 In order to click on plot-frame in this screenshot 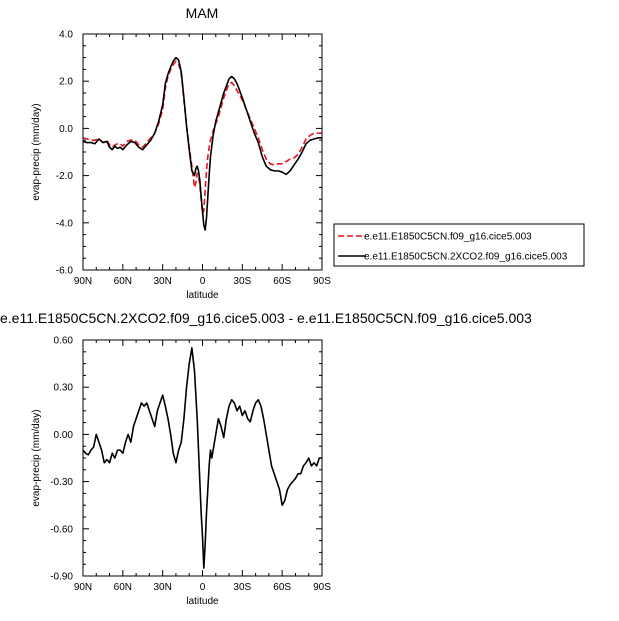, I will do `click(202, 152)`.